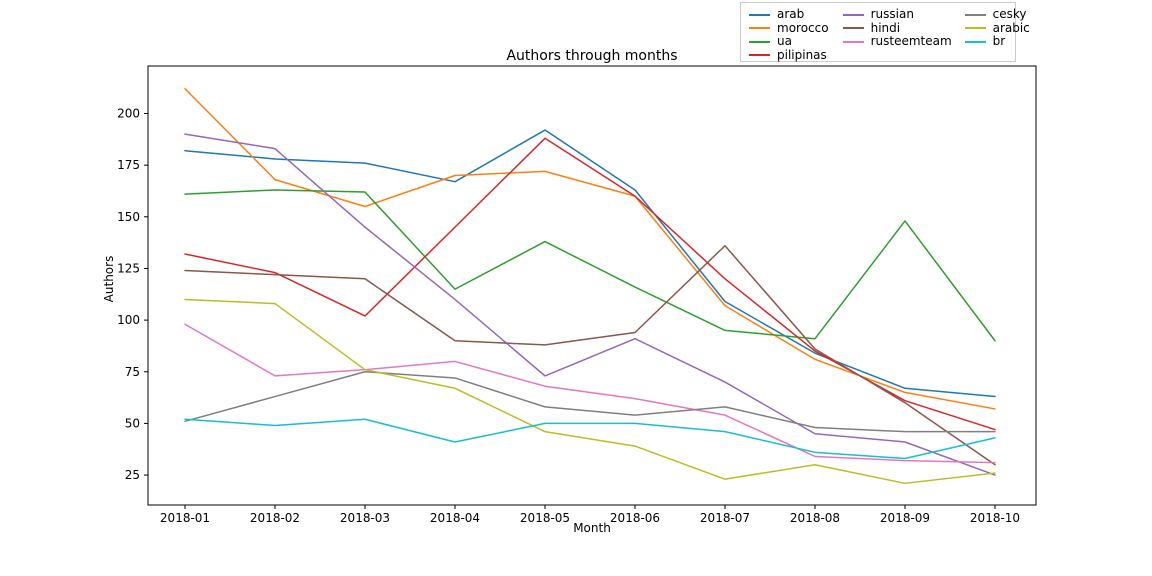 Image resolution: width=1152 pixels, height=576 pixels. I want to click on legend-item-cesky: cesky, so click(995, 14).